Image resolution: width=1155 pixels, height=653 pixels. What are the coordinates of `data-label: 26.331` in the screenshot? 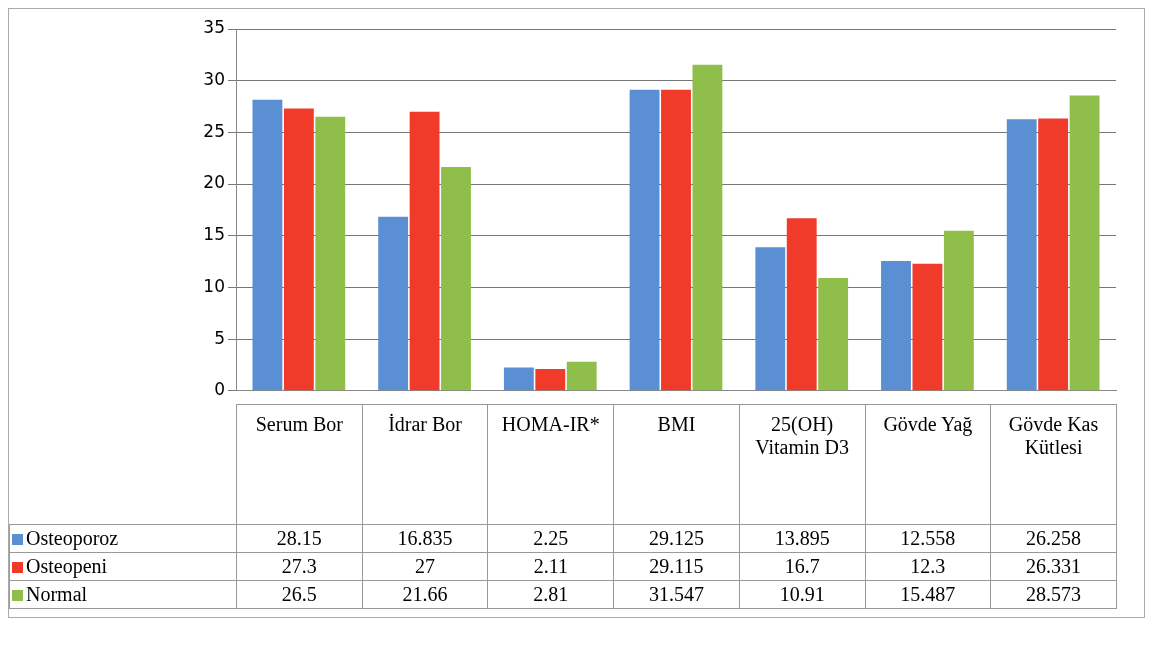 It's located at (1053, 566).